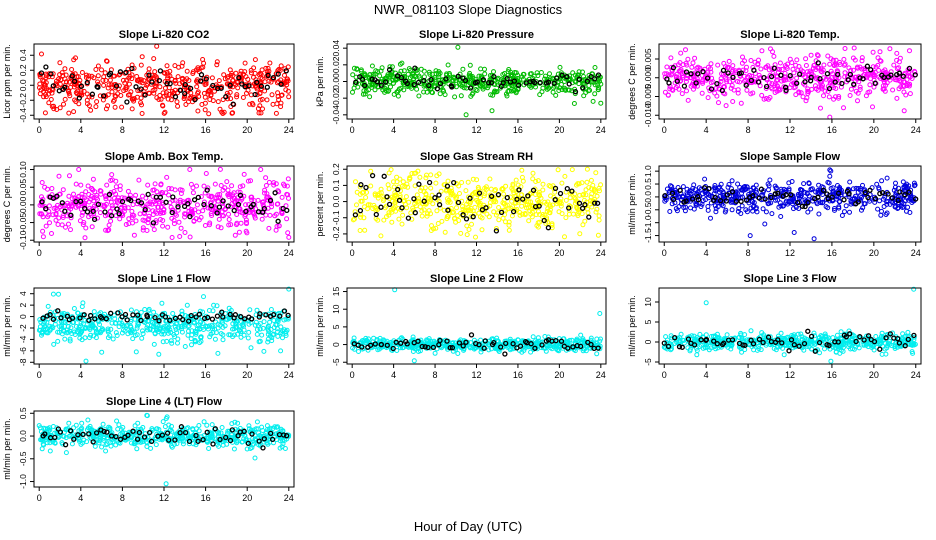 The image size is (936, 540). What do you see at coordinates (336, 309) in the screenshot?
I see `y-tick-label: 10` at bounding box center [336, 309].